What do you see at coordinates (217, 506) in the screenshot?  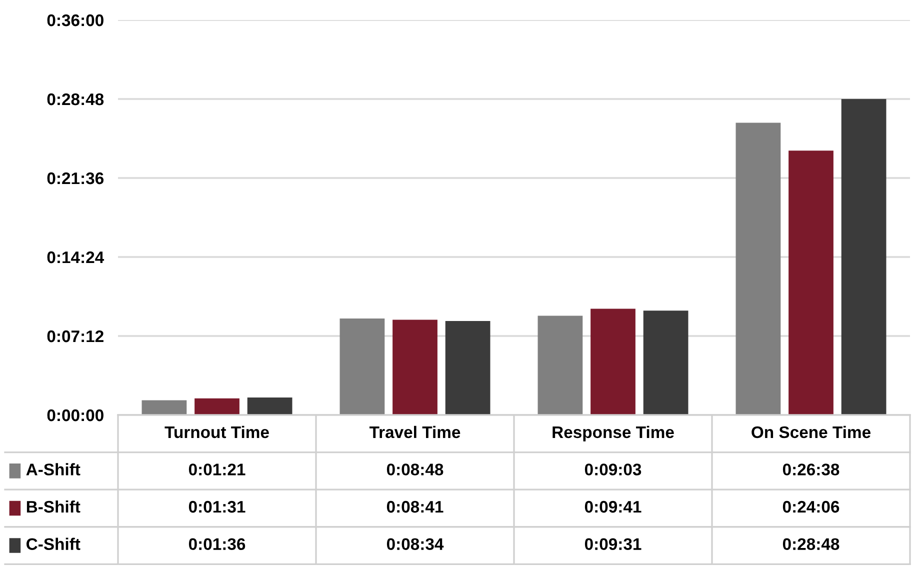 I see `data-label: 0:01:31` at bounding box center [217, 506].